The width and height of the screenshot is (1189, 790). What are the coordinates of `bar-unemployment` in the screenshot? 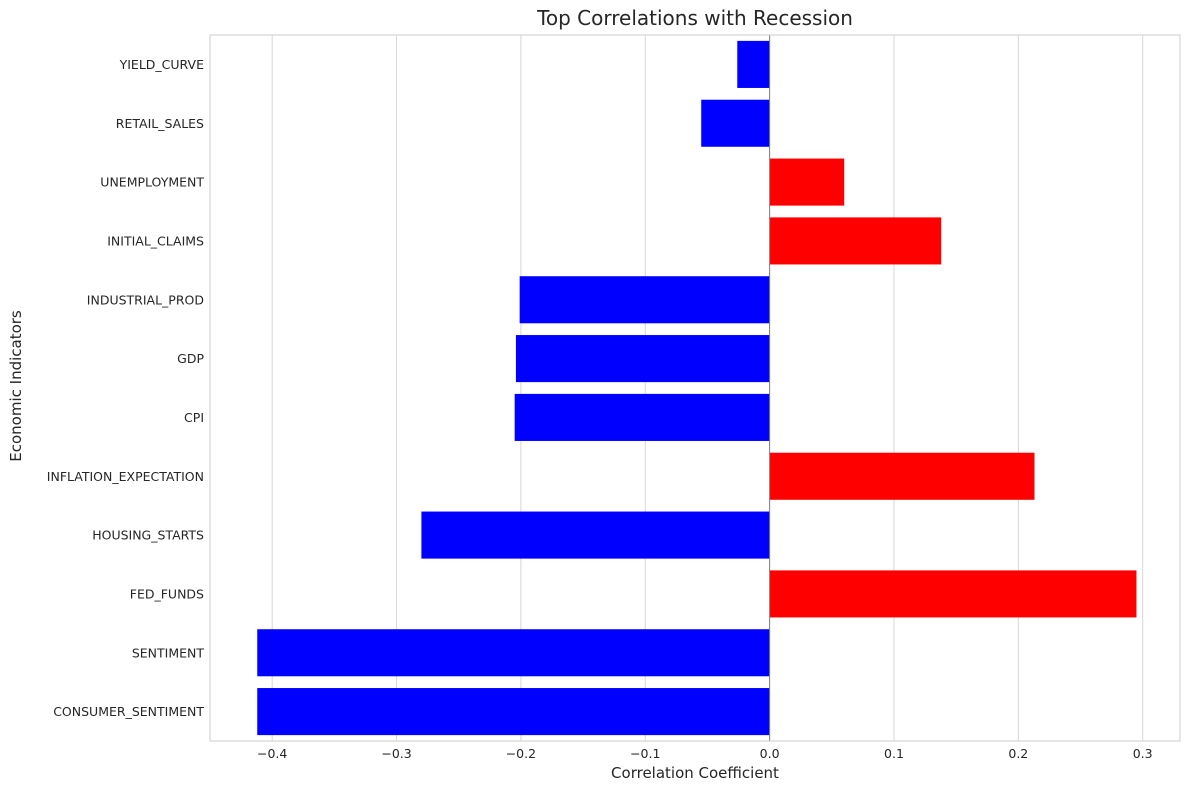 It's located at (807, 182).